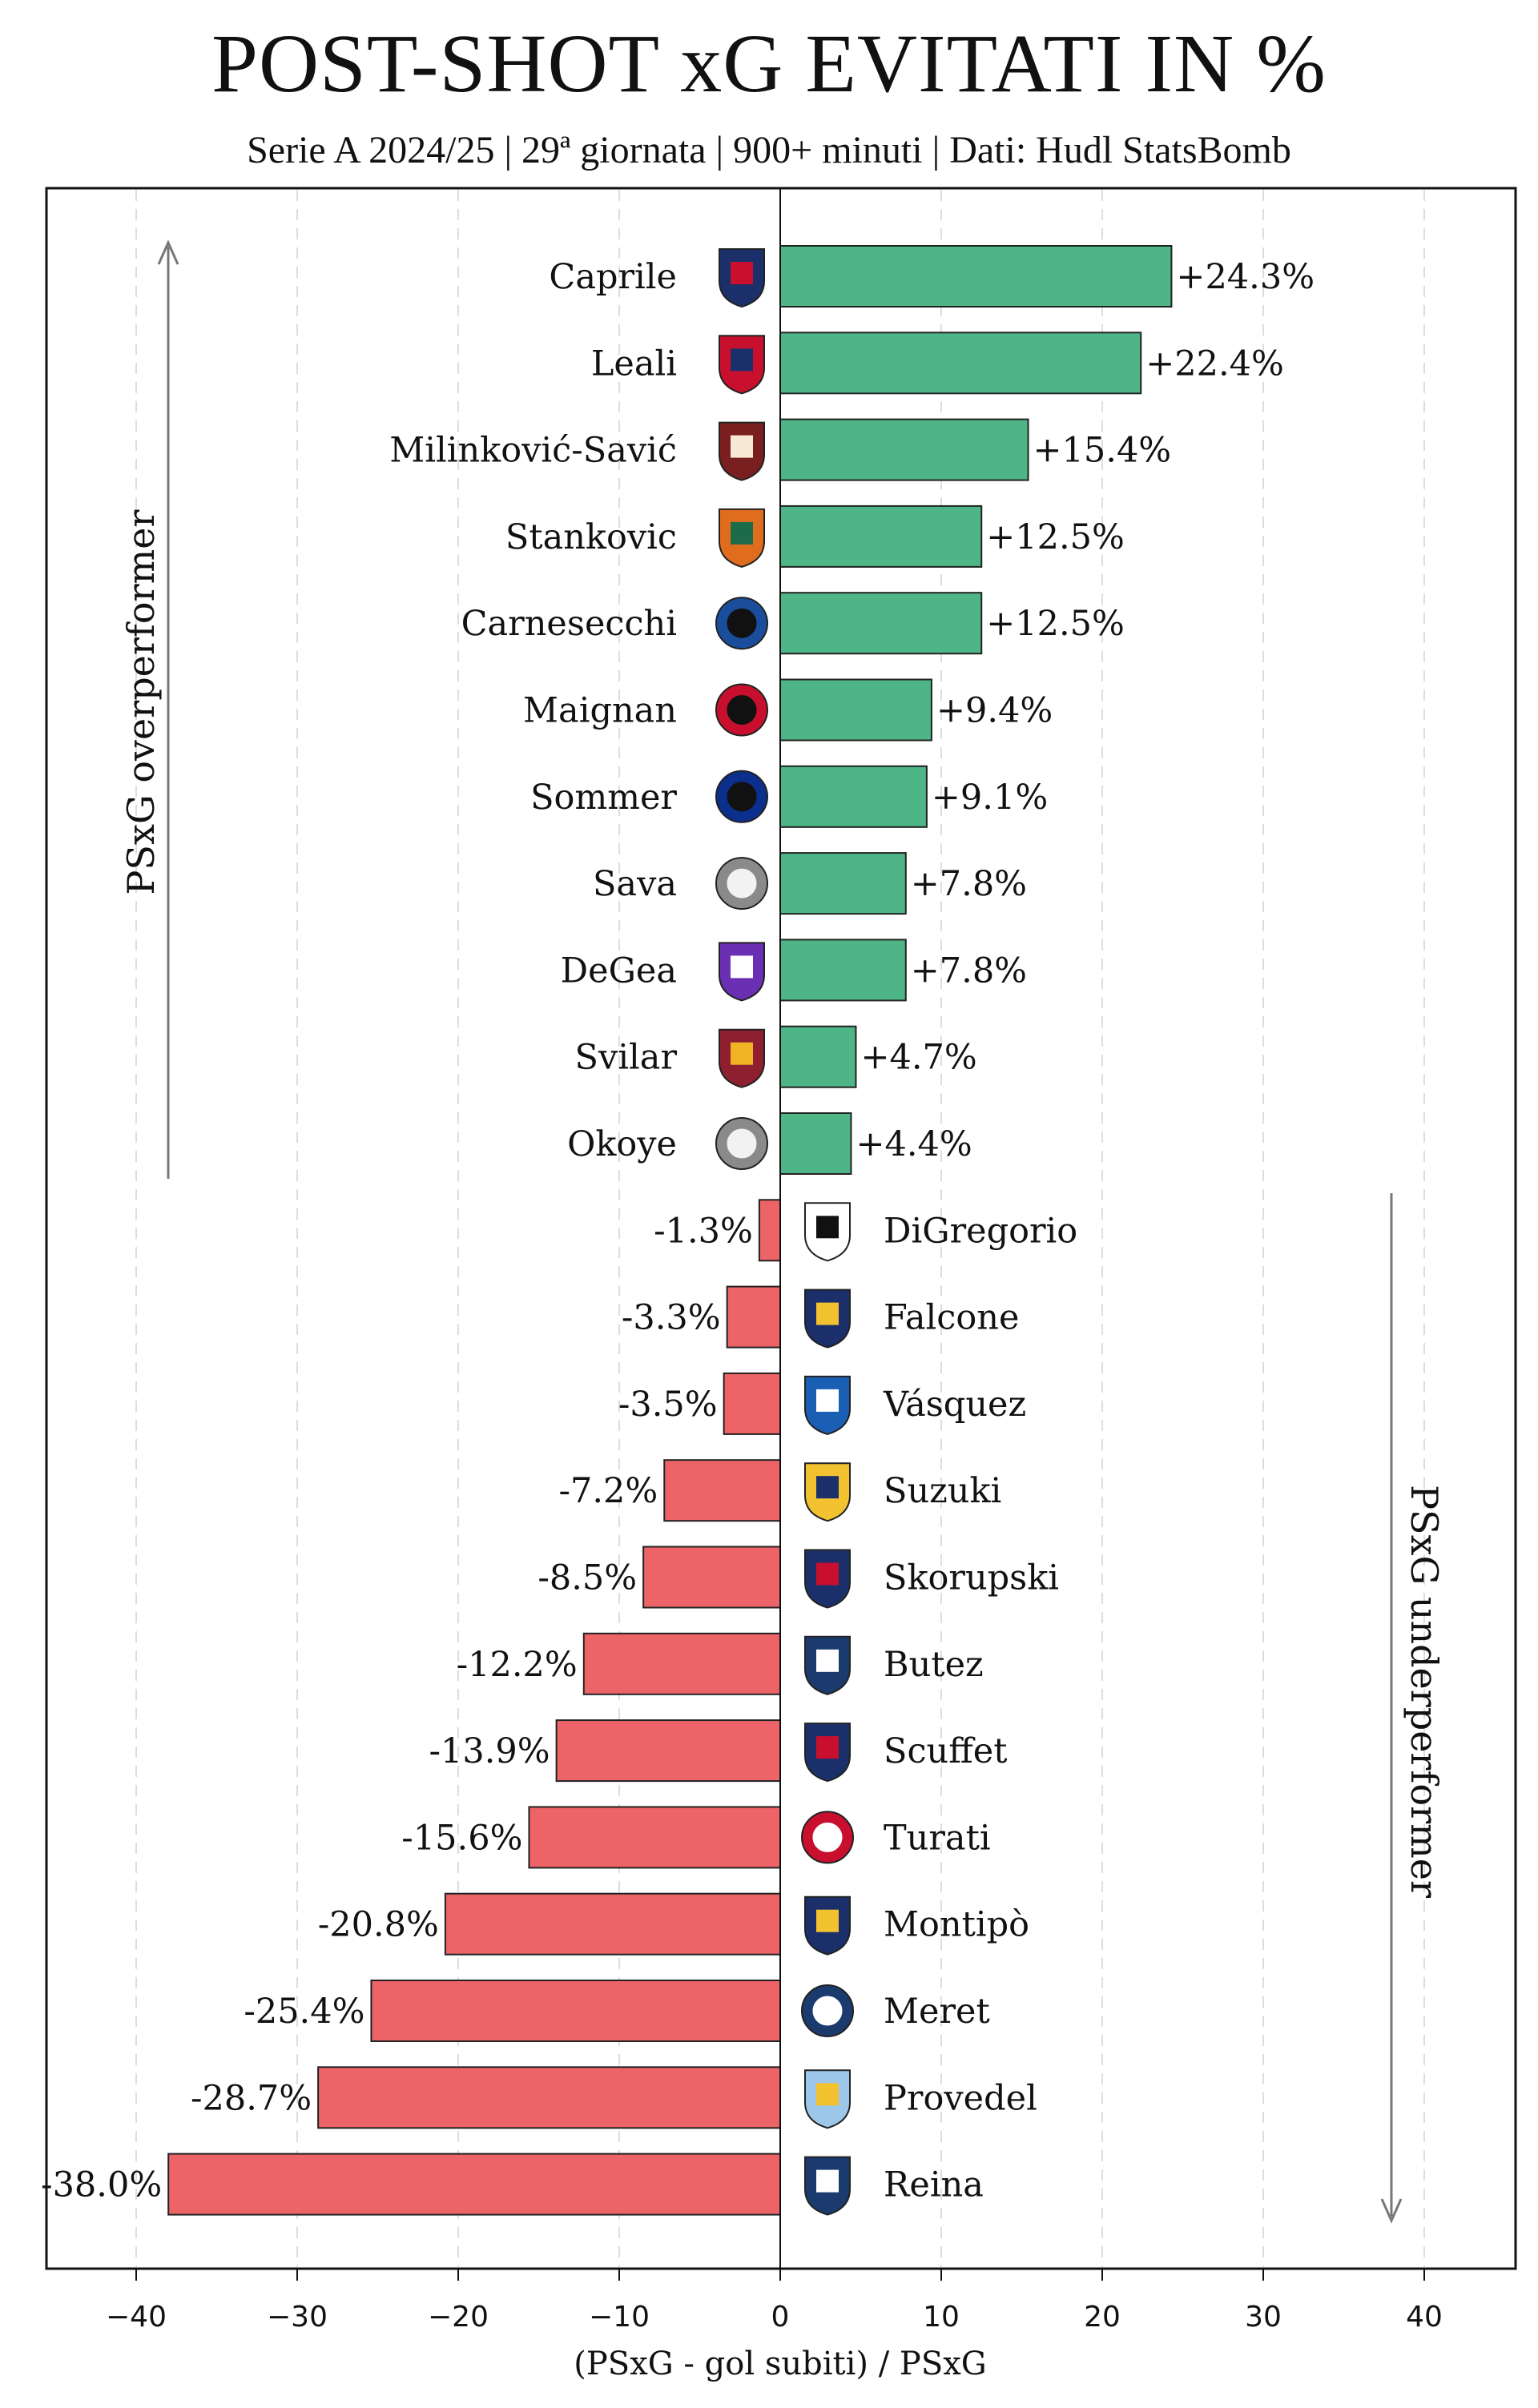 The image size is (1538, 2408). Describe the element at coordinates (304, 2012) in the screenshot. I see `value-label: -25.4%` at that location.